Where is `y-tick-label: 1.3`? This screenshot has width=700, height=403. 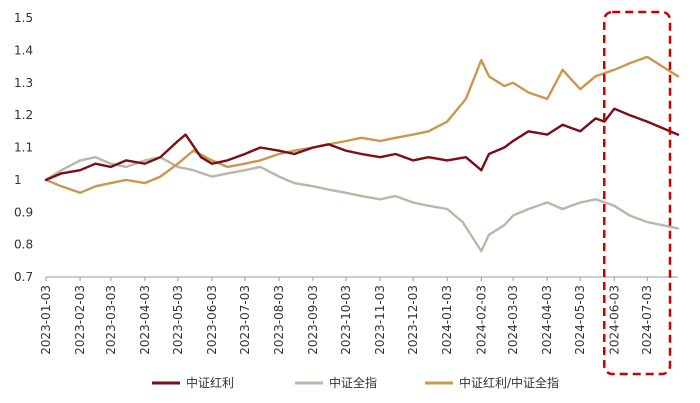 y-tick-label: 1.3 is located at coordinates (23, 83).